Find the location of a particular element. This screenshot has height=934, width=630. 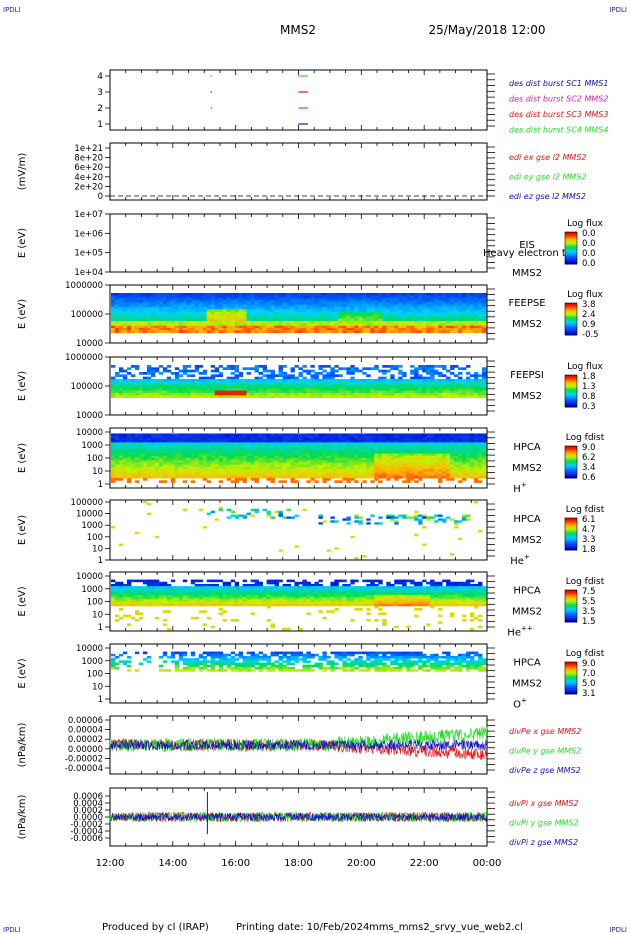

colorbar-segment is located at coordinates (571, 405).